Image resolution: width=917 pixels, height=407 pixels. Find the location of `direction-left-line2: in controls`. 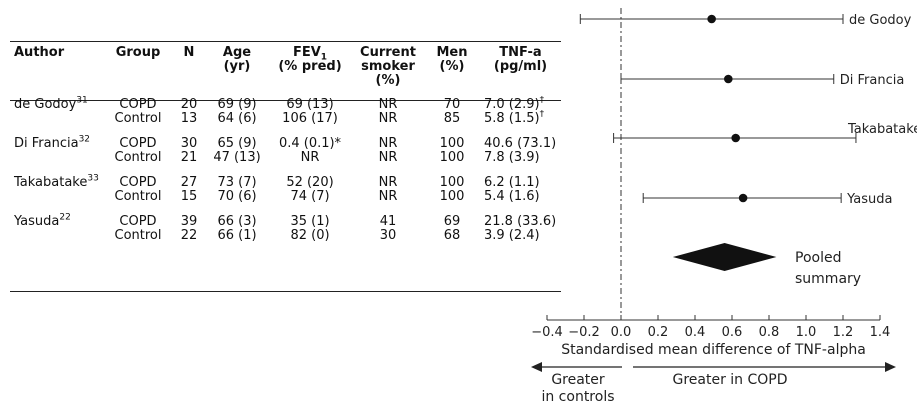

direction-left-line2: in controls is located at coordinates (577, 397).